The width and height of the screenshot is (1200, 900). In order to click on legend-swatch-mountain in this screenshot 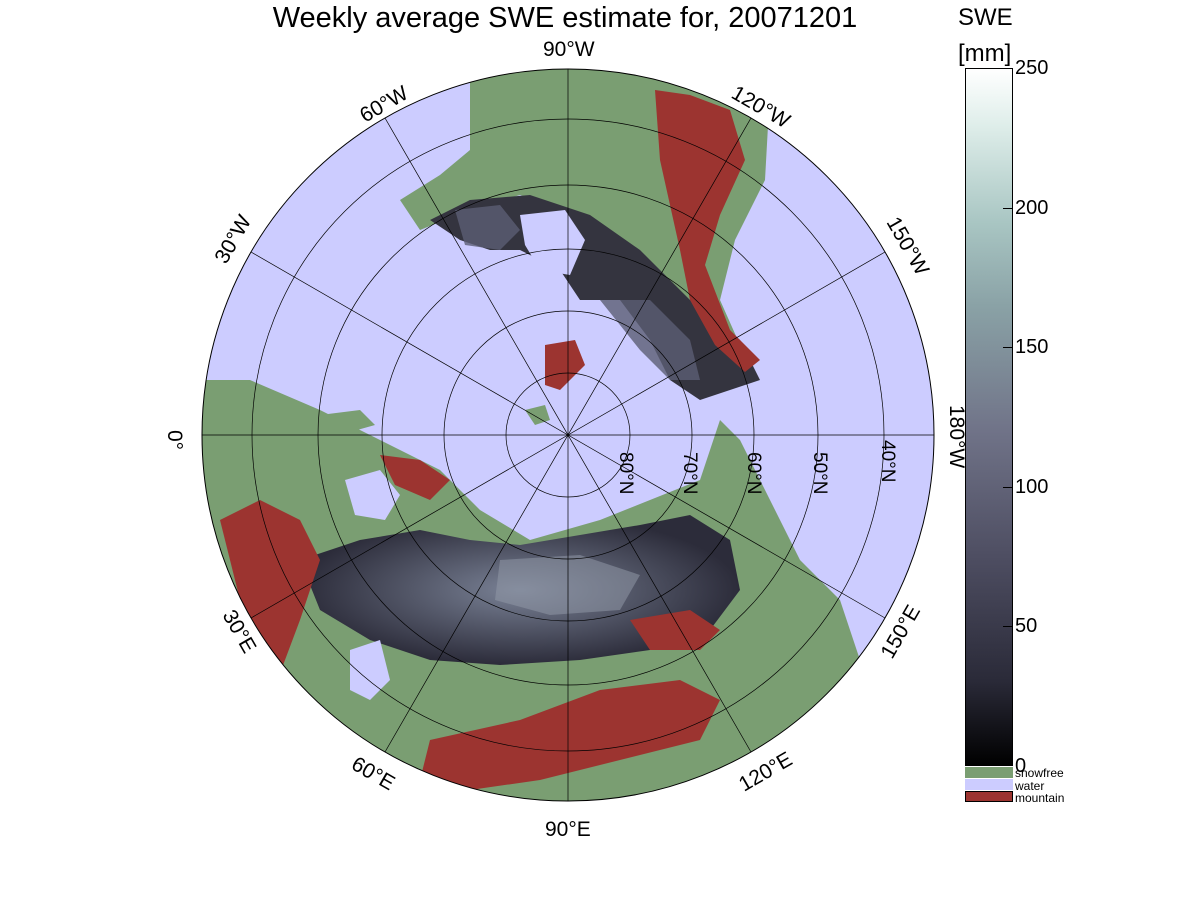, I will do `click(989, 796)`.